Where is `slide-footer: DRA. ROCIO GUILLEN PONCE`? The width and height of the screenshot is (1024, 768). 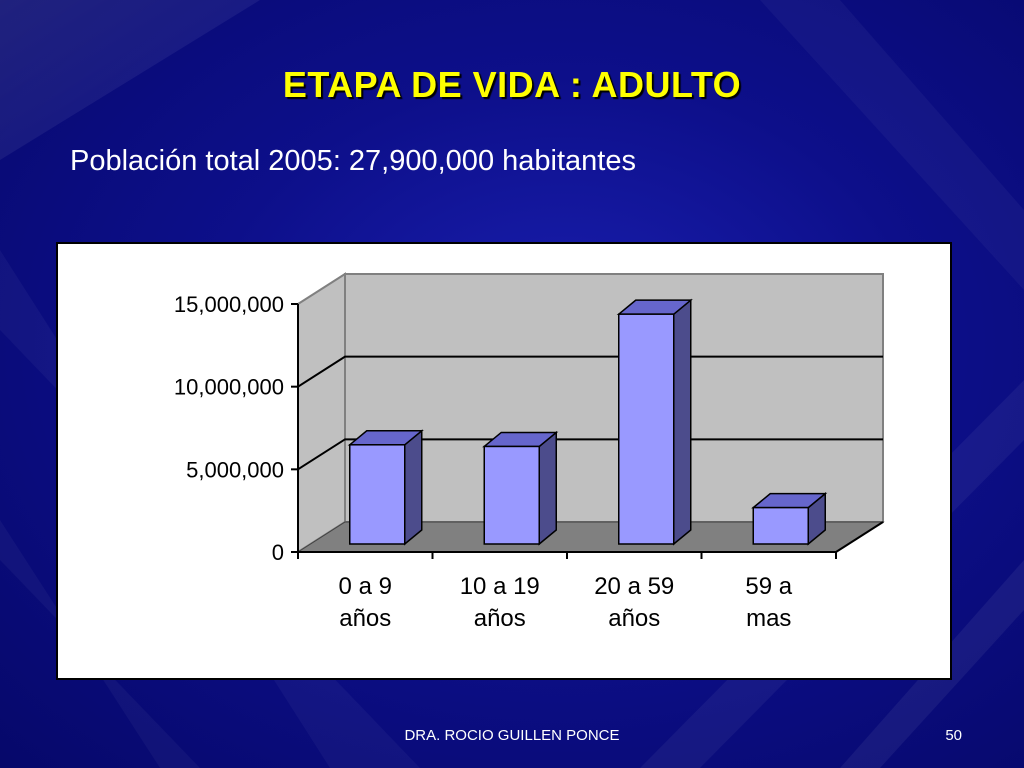 slide-footer: DRA. ROCIO GUILLEN PONCE is located at coordinates (512, 735).